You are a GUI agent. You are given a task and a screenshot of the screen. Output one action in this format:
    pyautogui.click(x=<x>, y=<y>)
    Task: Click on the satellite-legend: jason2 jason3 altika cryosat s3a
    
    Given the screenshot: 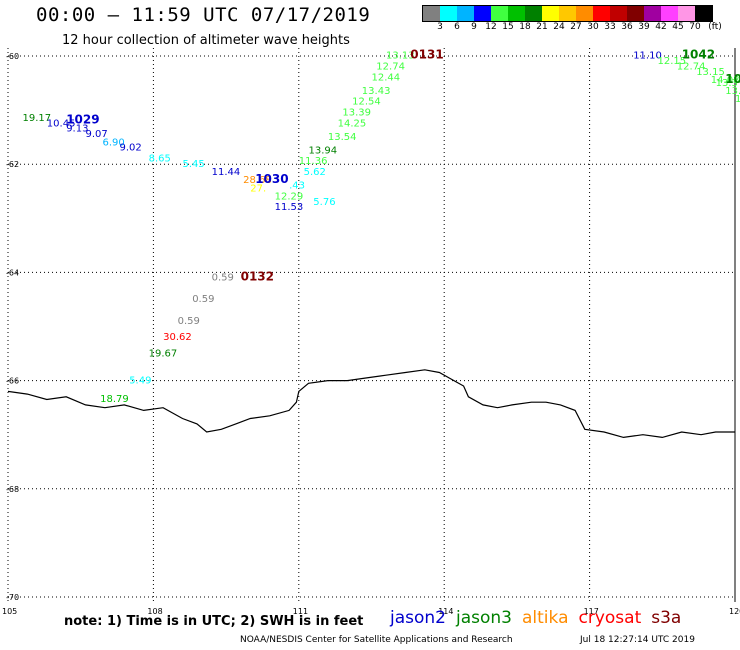 What is the action you would take?
    pyautogui.click(x=540, y=618)
    